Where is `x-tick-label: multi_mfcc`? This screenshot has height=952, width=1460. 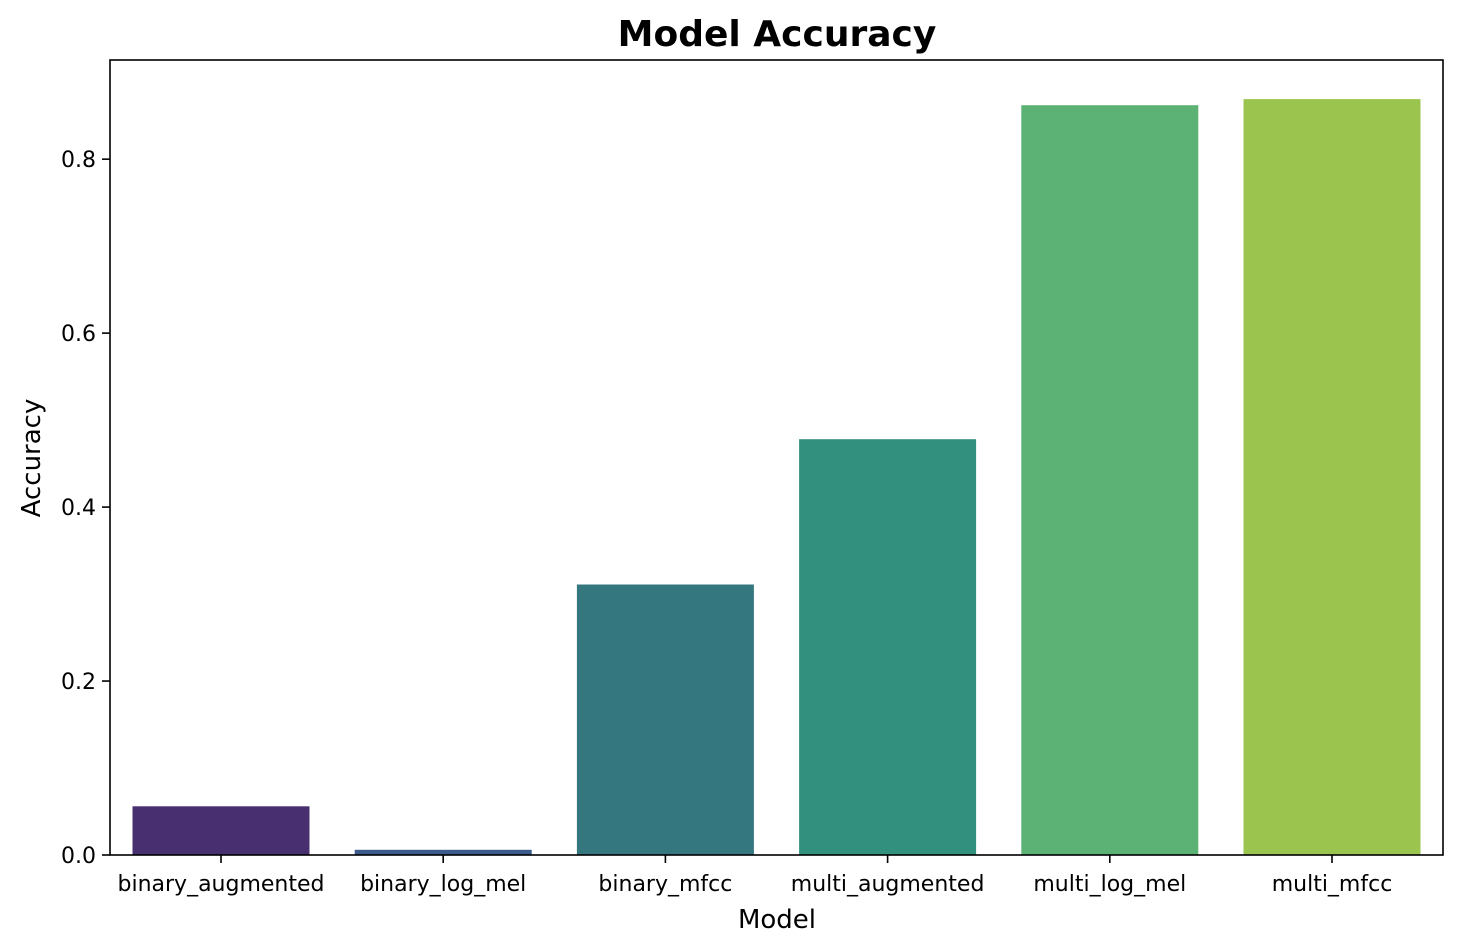
x-tick-label: multi_mfcc is located at coordinates (1332, 884).